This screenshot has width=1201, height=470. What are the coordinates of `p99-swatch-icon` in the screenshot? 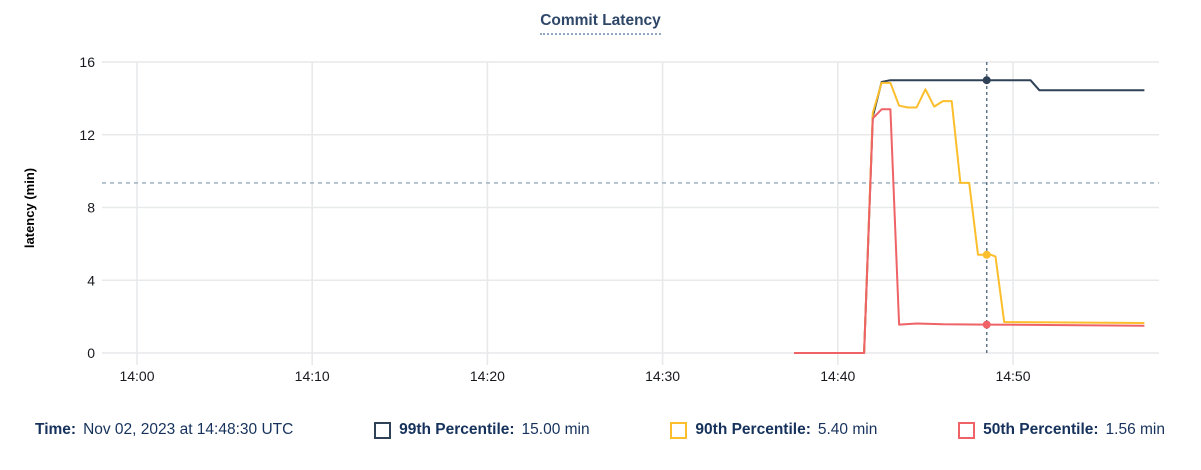 It's located at (383, 430).